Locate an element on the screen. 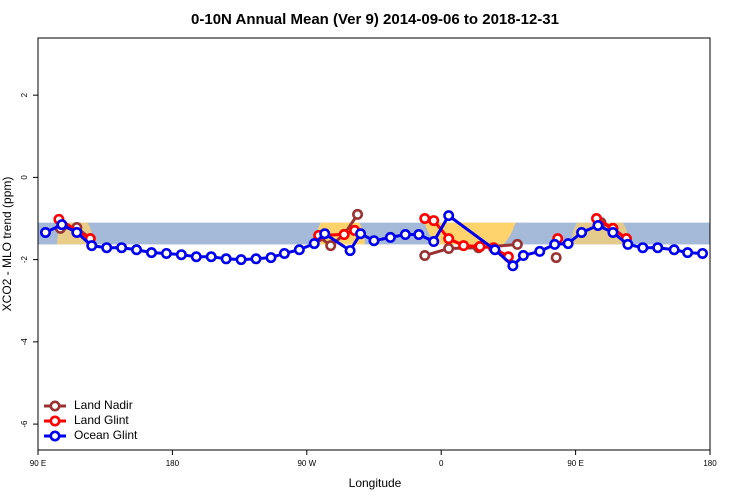 The height and width of the screenshot is (500, 750). y-tick-label: 2 is located at coordinates (24, 94).